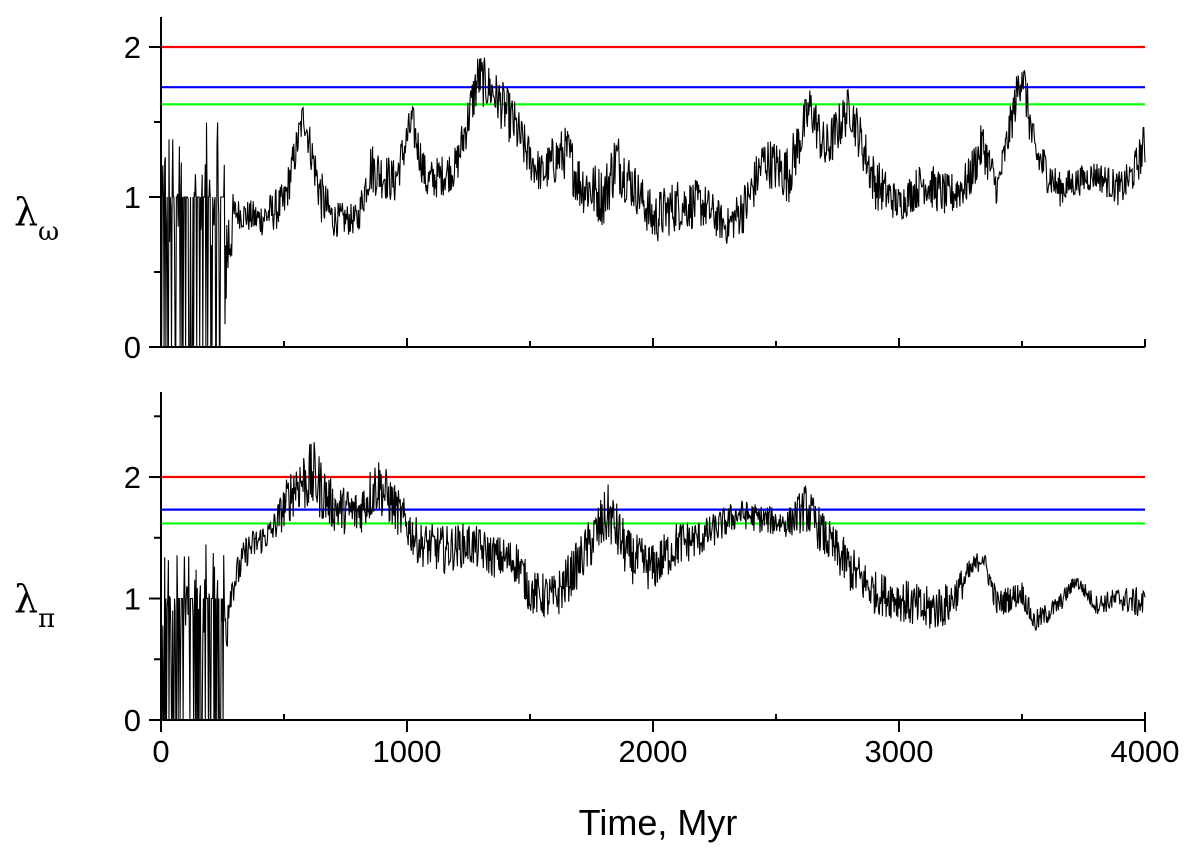 The width and height of the screenshot is (1200, 851). I want to click on x-tick-label: 0, so click(160, 751).